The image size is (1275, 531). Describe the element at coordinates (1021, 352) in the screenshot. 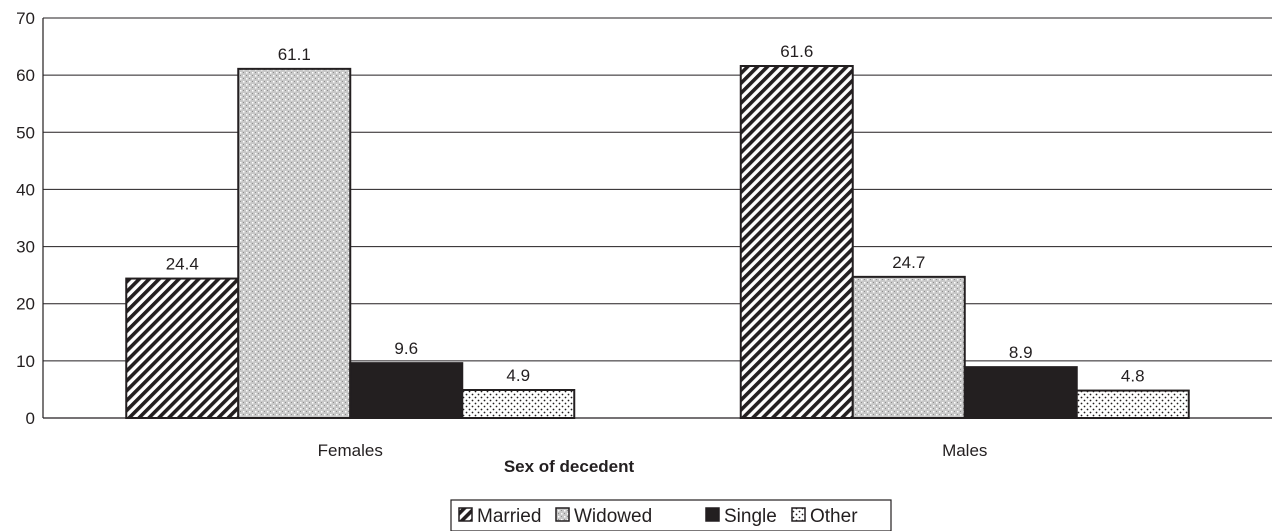

I see `data-label: 8.9` at that location.